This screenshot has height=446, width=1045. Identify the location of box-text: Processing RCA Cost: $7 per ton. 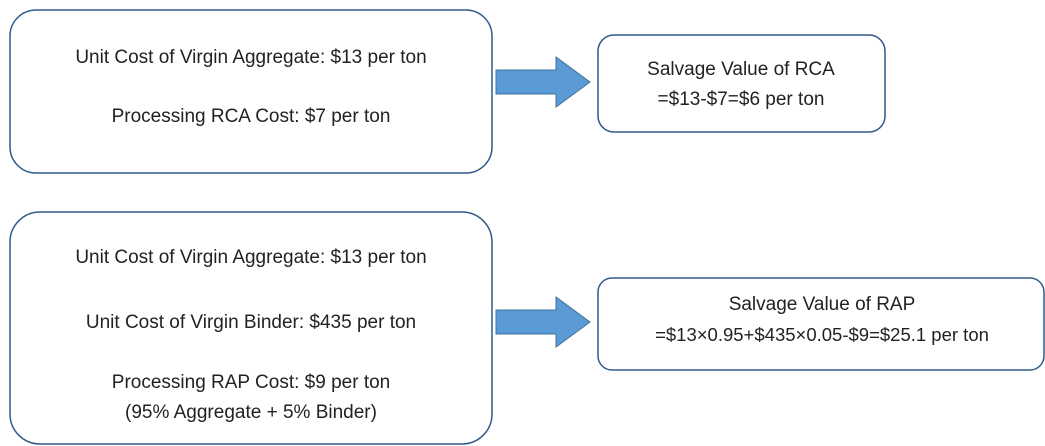
(251, 116).